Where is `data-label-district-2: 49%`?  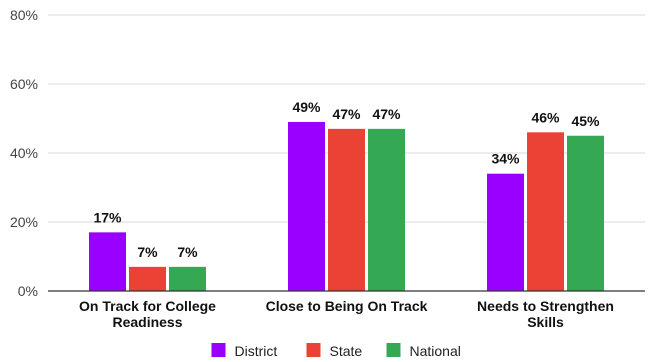
data-label-district-2: 49% is located at coordinates (306, 107).